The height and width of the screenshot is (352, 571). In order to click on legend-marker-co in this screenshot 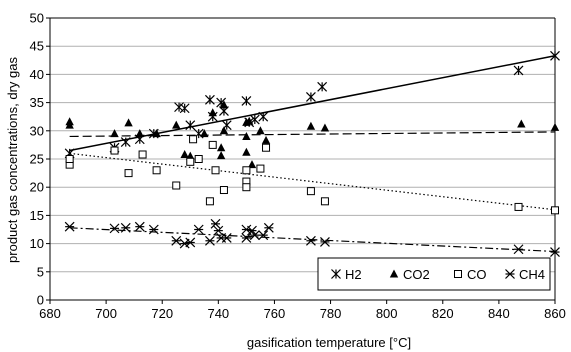, I will do `click(458, 274)`.